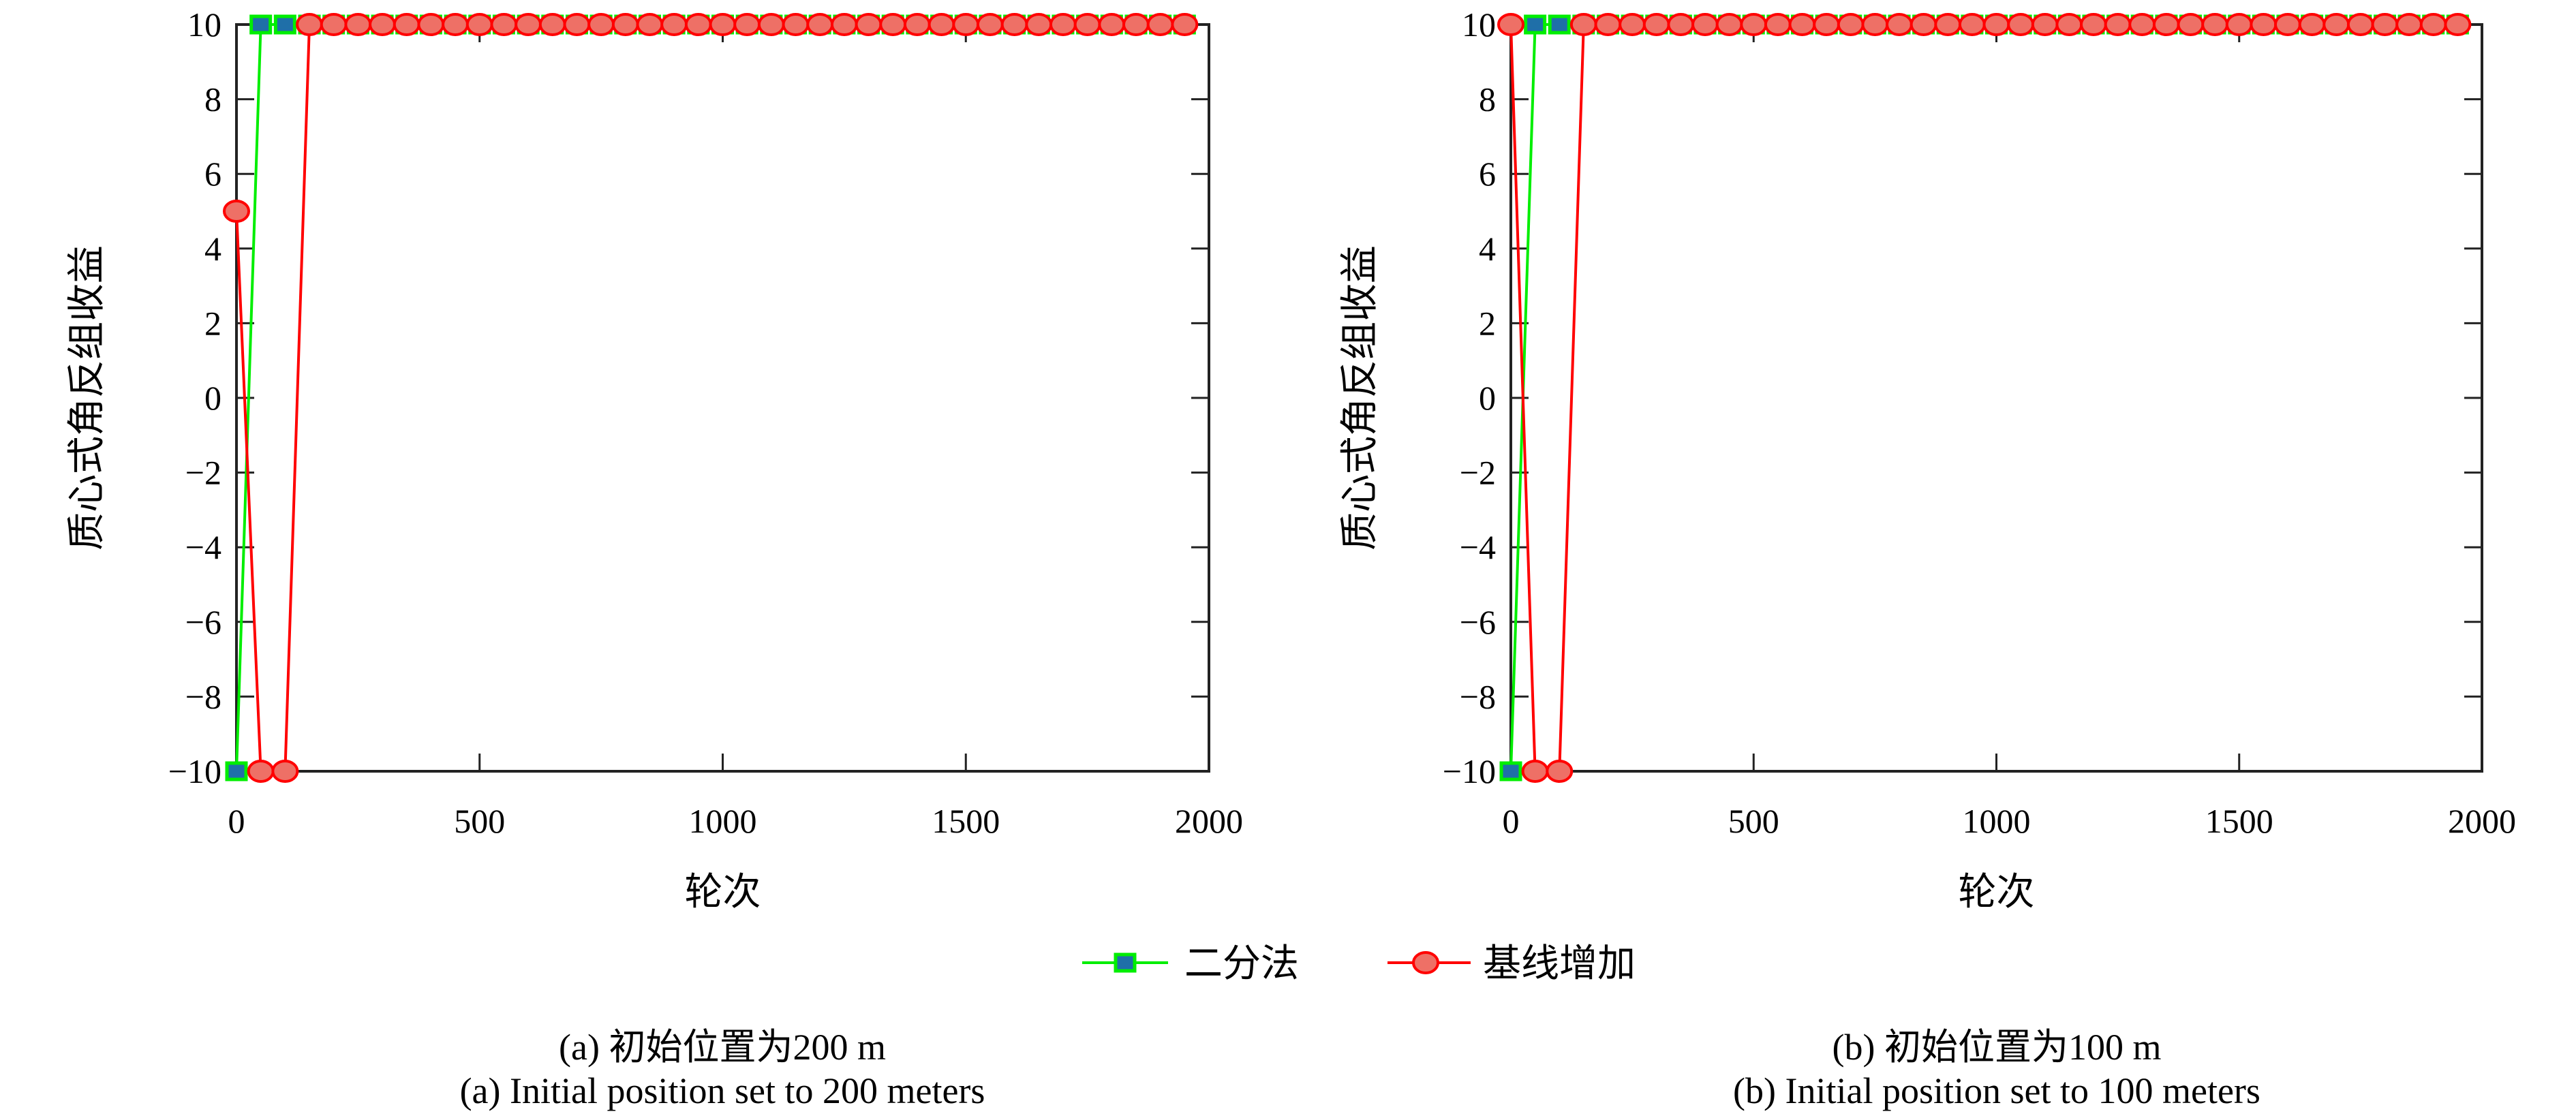 Image resolution: width=2576 pixels, height=1116 pixels. What do you see at coordinates (1359, 964) in the screenshot?
I see `legend: 二分法 基线增加` at bounding box center [1359, 964].